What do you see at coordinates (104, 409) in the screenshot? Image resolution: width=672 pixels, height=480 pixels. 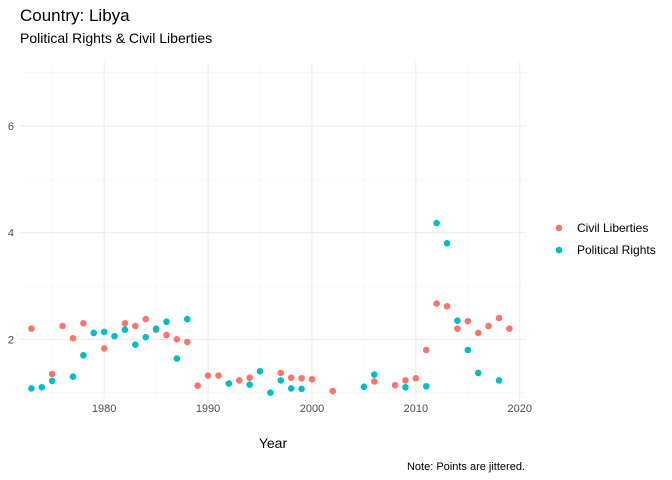 I see `x-tick-label: 1980` at bounding box center [104, 409].